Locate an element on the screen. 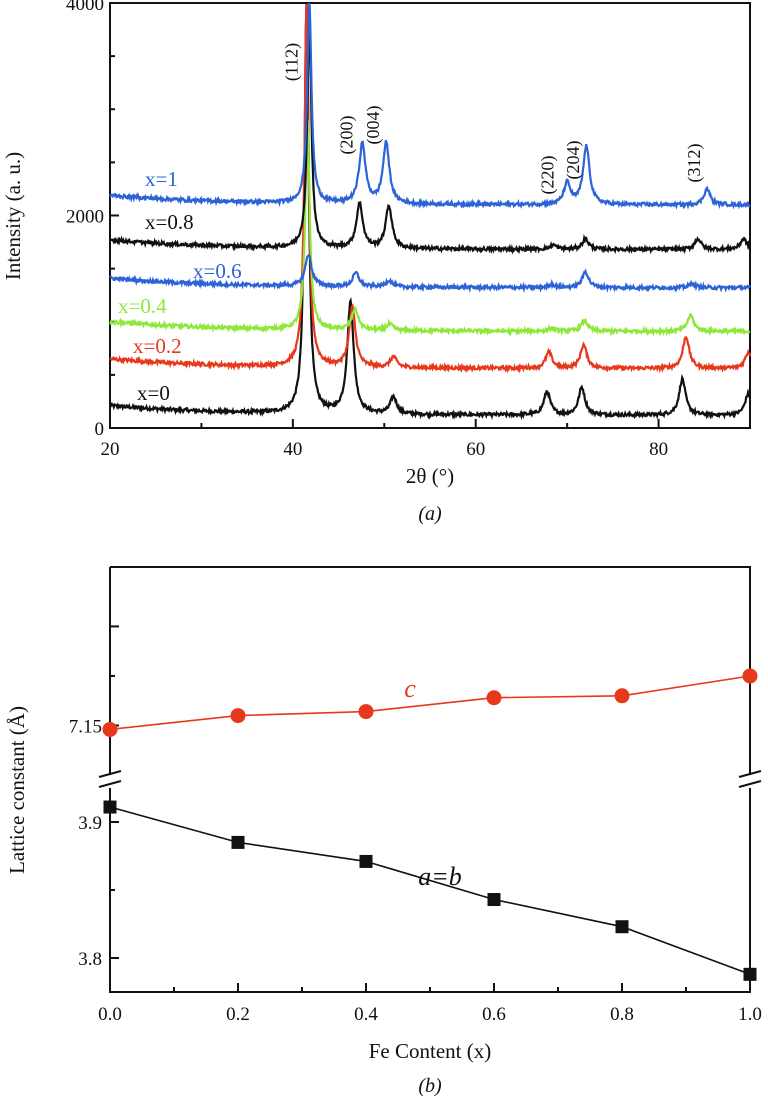 The width and height of the screenshot is (768, 1101). panel-b-xtick-label: 0.8 is located at coordinates (622, 1014).